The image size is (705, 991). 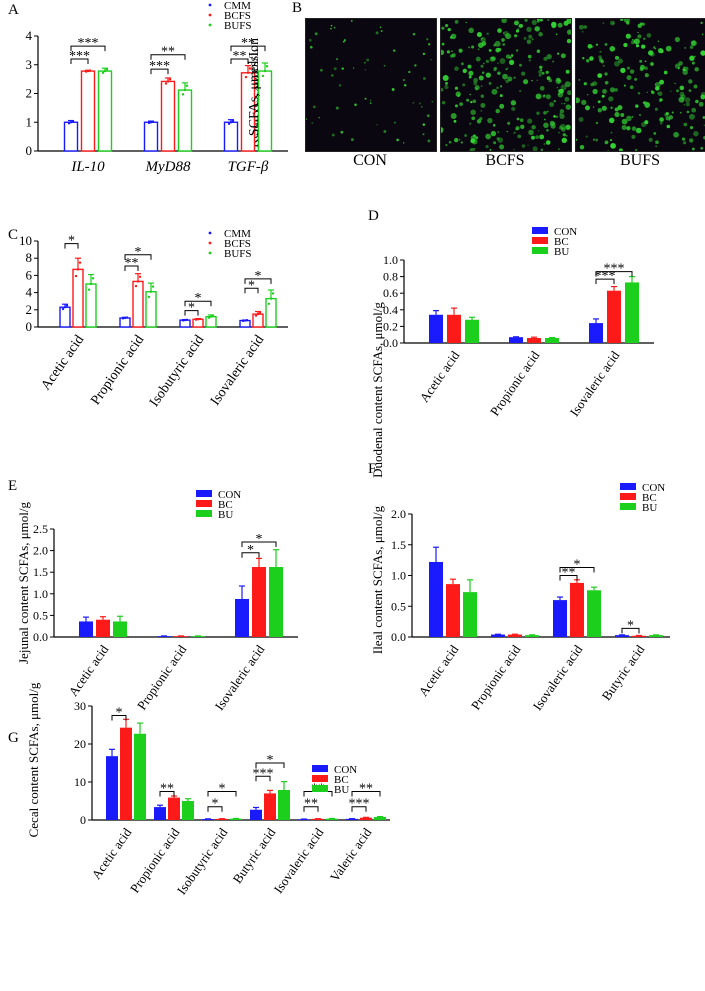 I want to click on y-tick-label: 4, so click(x=29, y=292).